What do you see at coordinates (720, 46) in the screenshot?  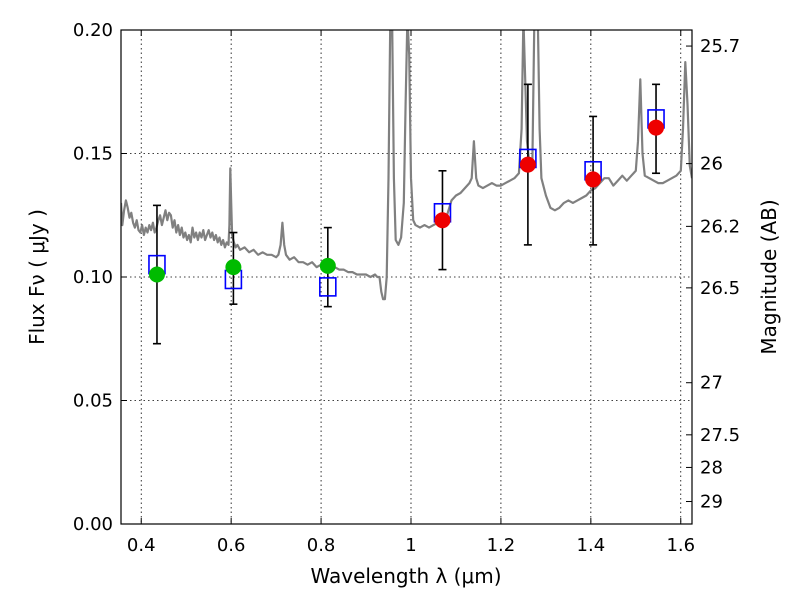 I see `y-right-tick-label: 25.7` at bounding box center [720, 46].